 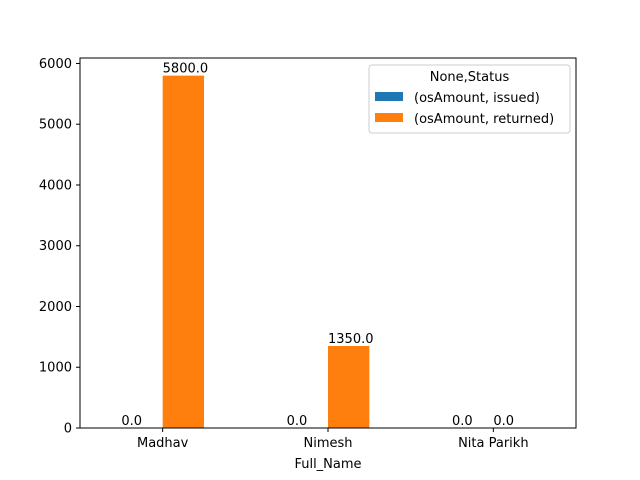 I want to click on legend-label-returned: (osAmount, returned), so click(x=484, y=119).